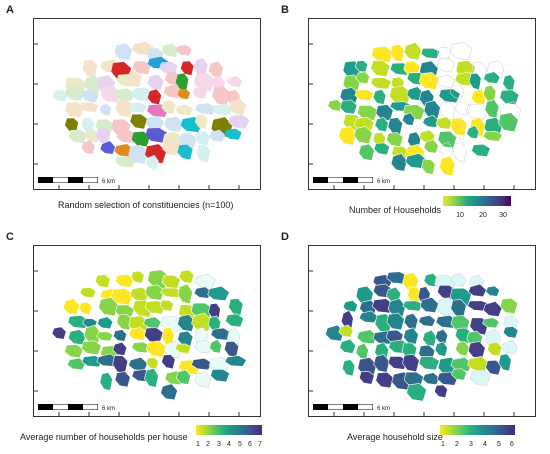 This screenshot has width=550, height=454. What do you see at coordinates (10, 10) in the screenshot?
I see `panel-letter: A` at bounding box center [10, 10].